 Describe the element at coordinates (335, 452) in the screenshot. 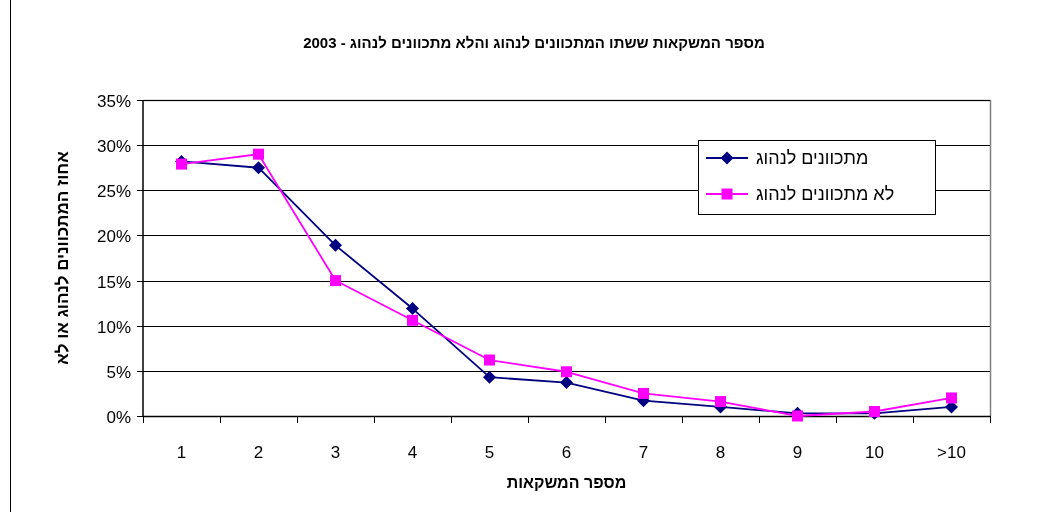

I see `x-tick-label: 3` at that location.